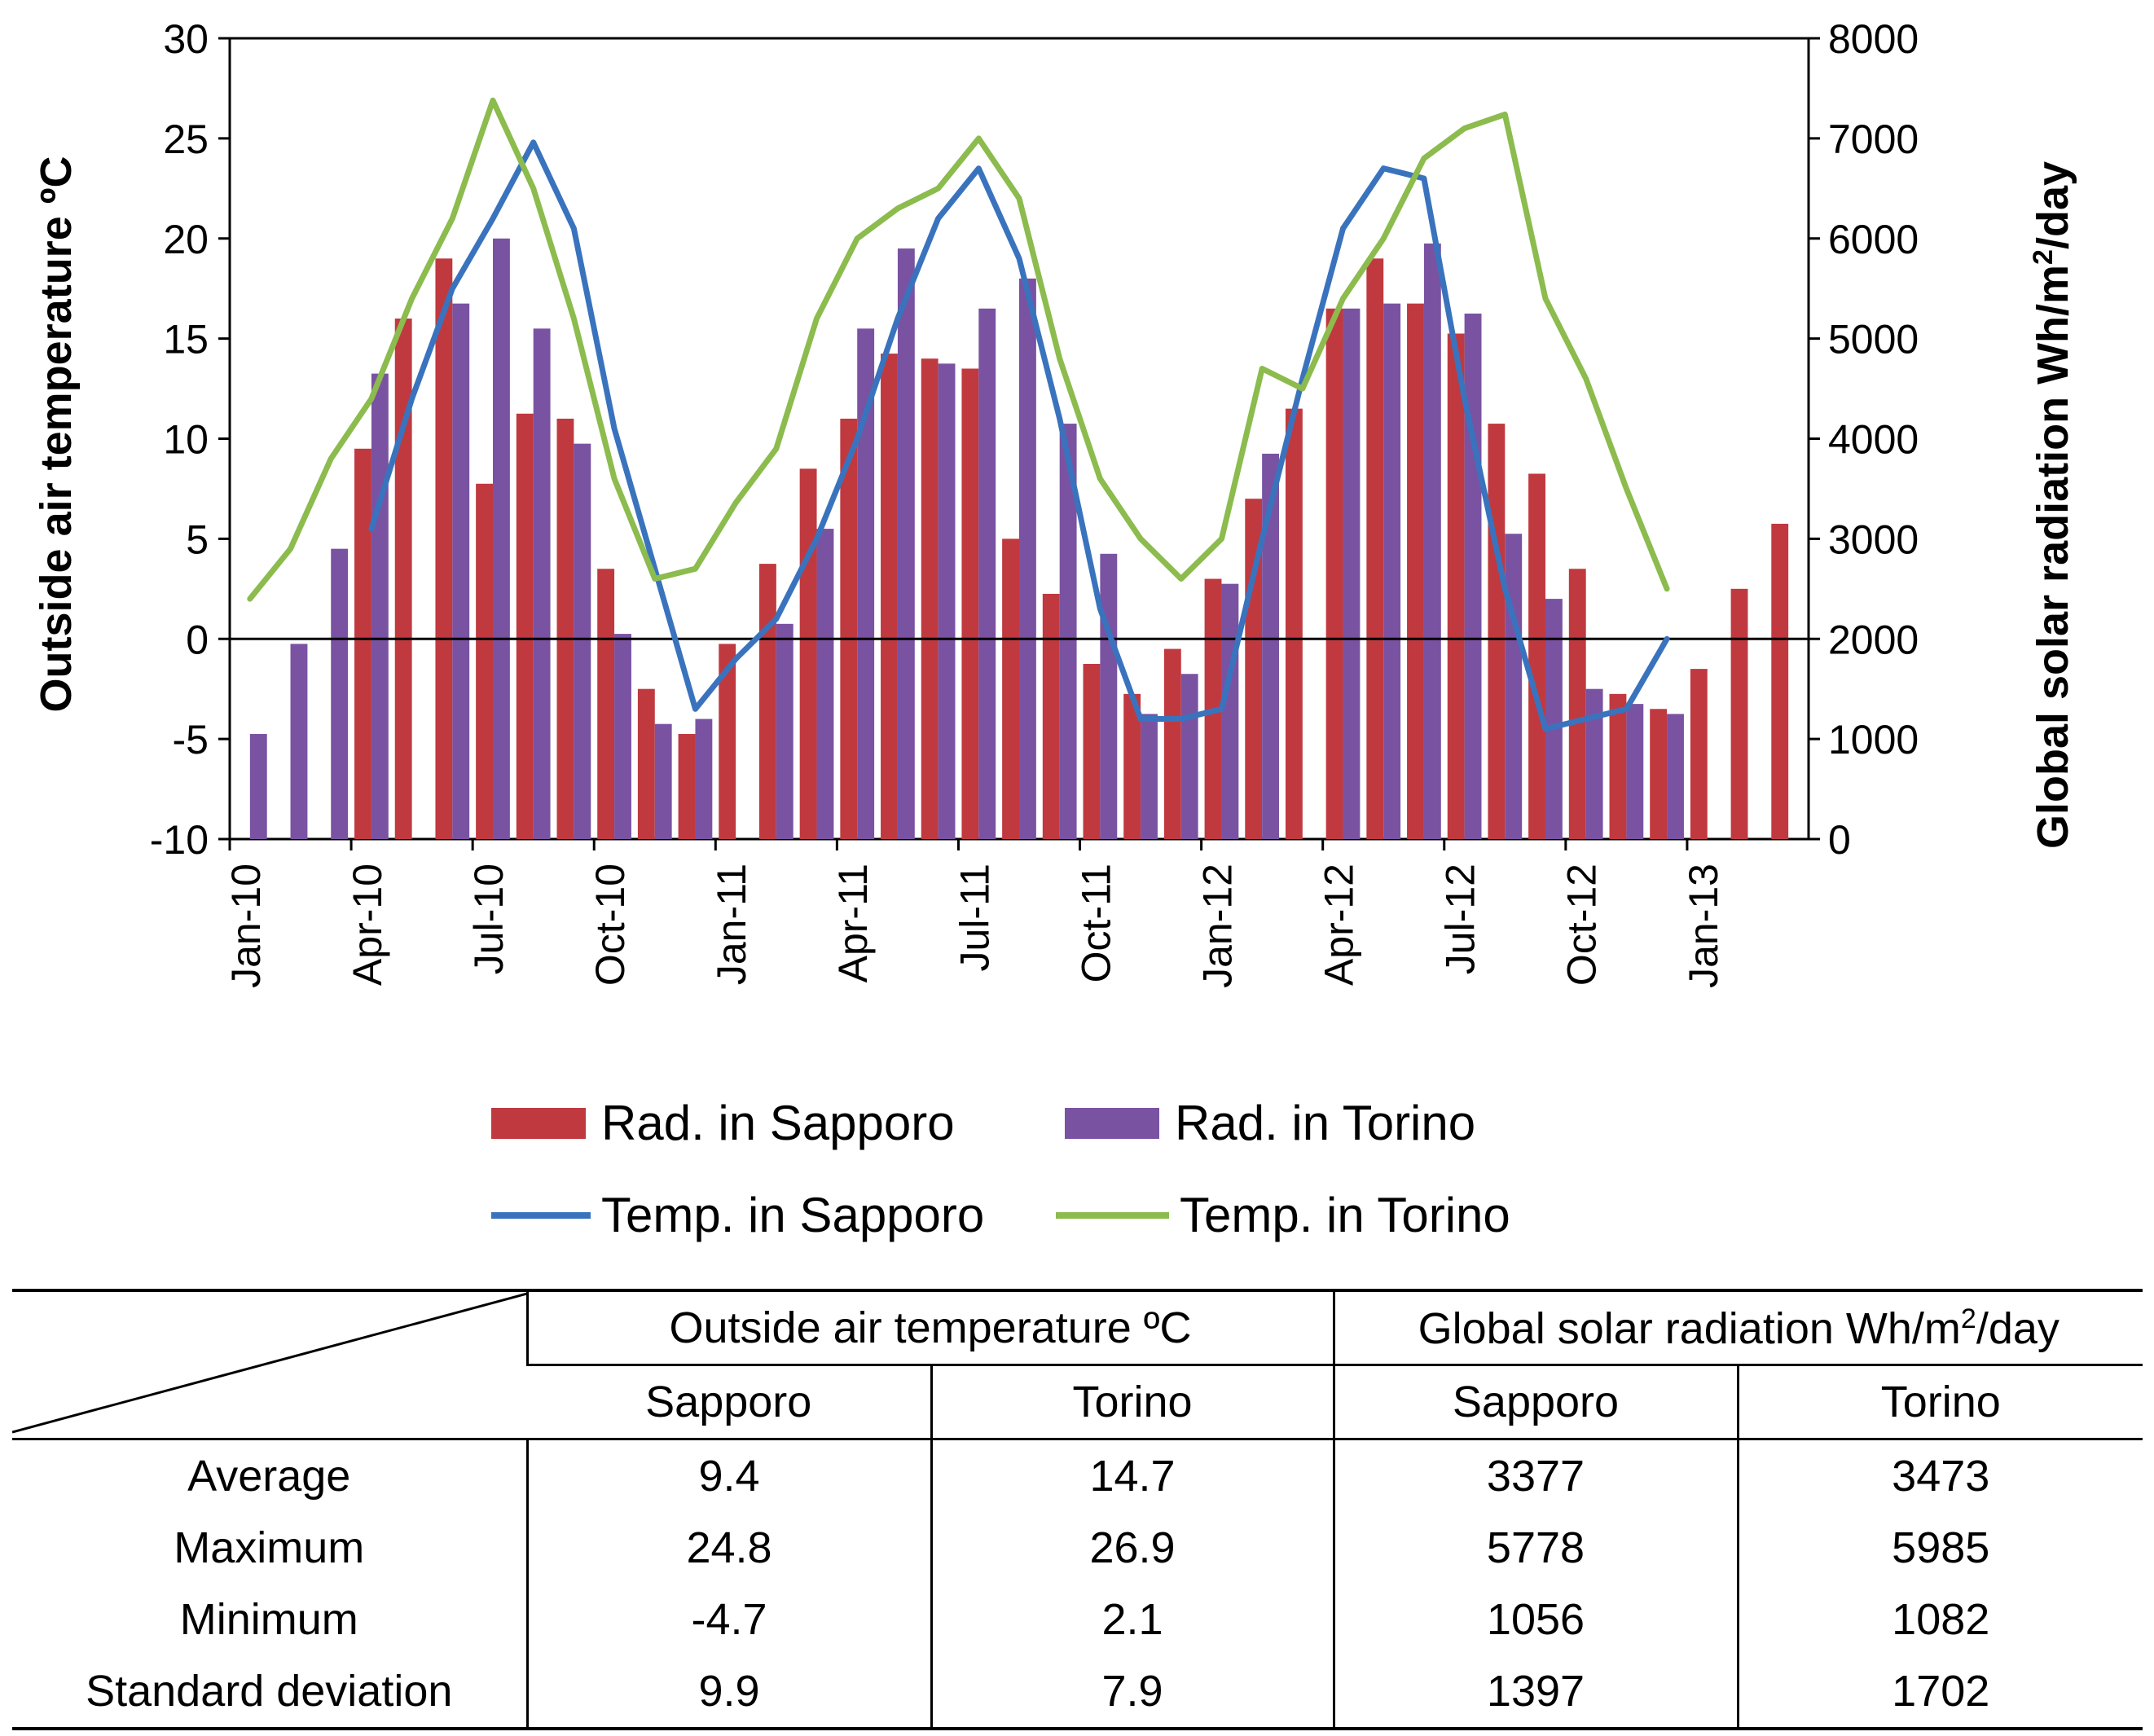 This screenshot has width=2154, height=1736. I want to click on subheader-temp-sapporo: Sapporo, so click(729, 1401).